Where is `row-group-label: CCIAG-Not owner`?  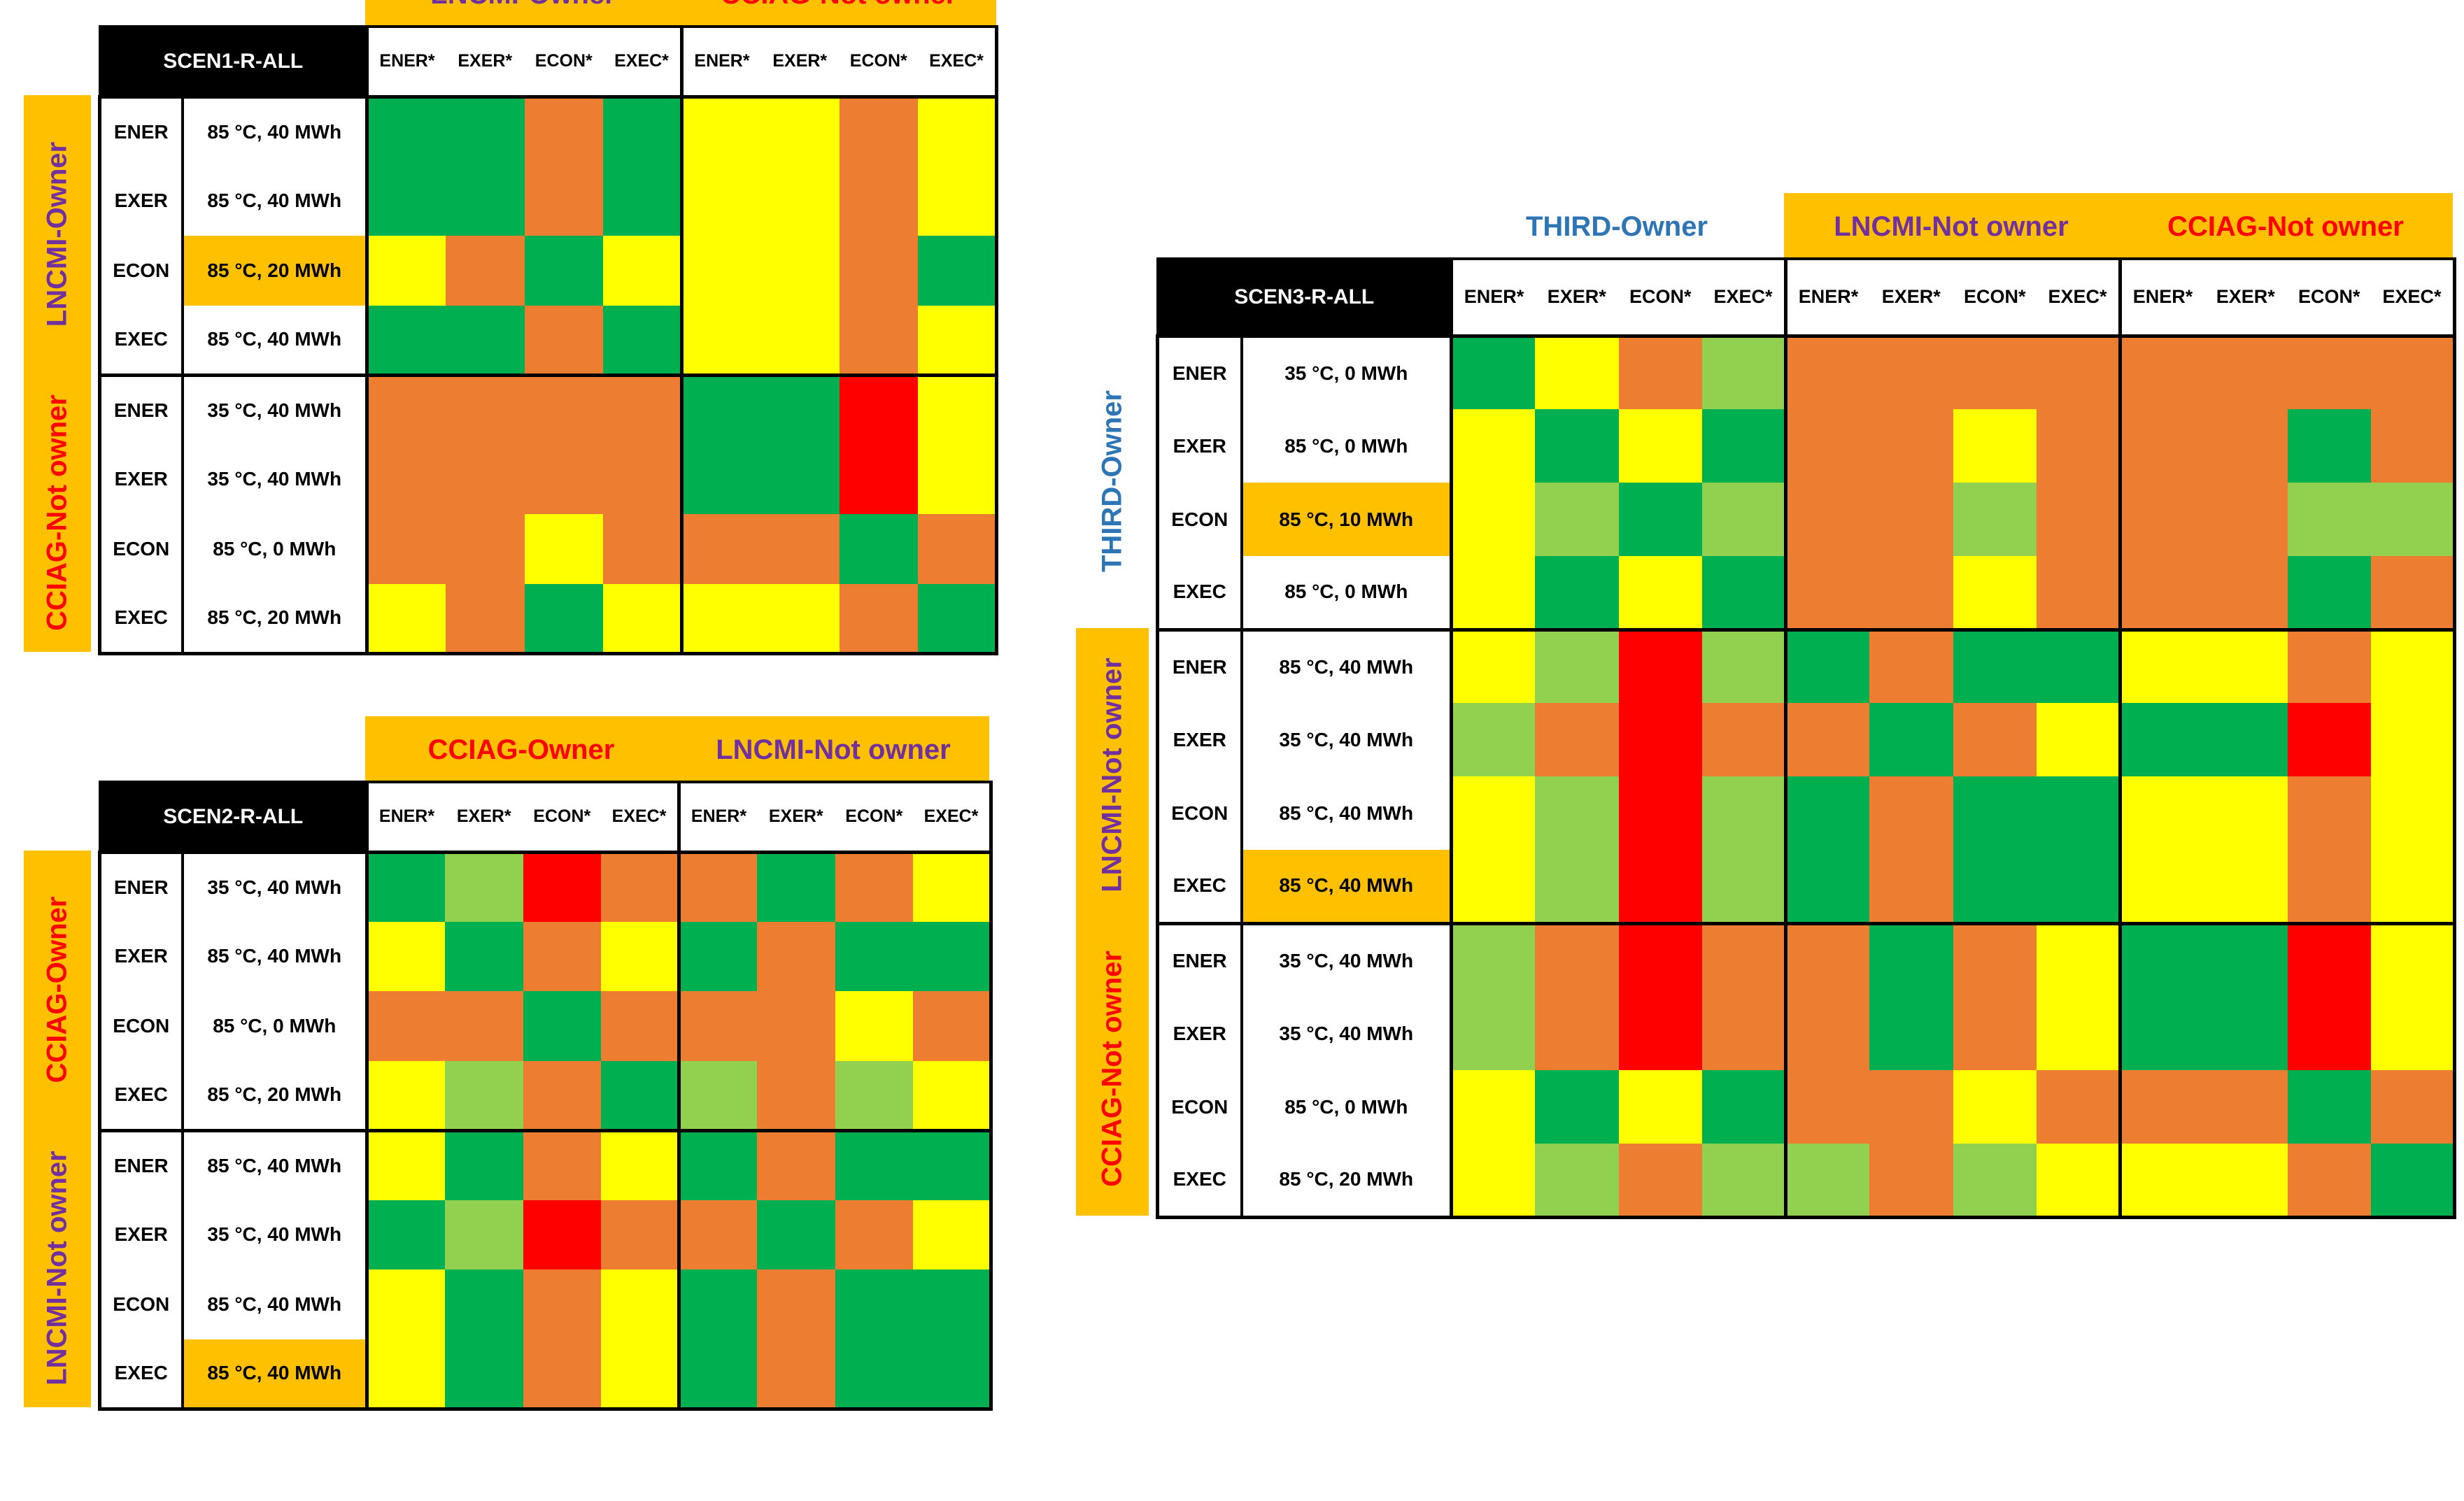 row-group-label: CCIAG-Not owner is located at coordinates (57, 513).